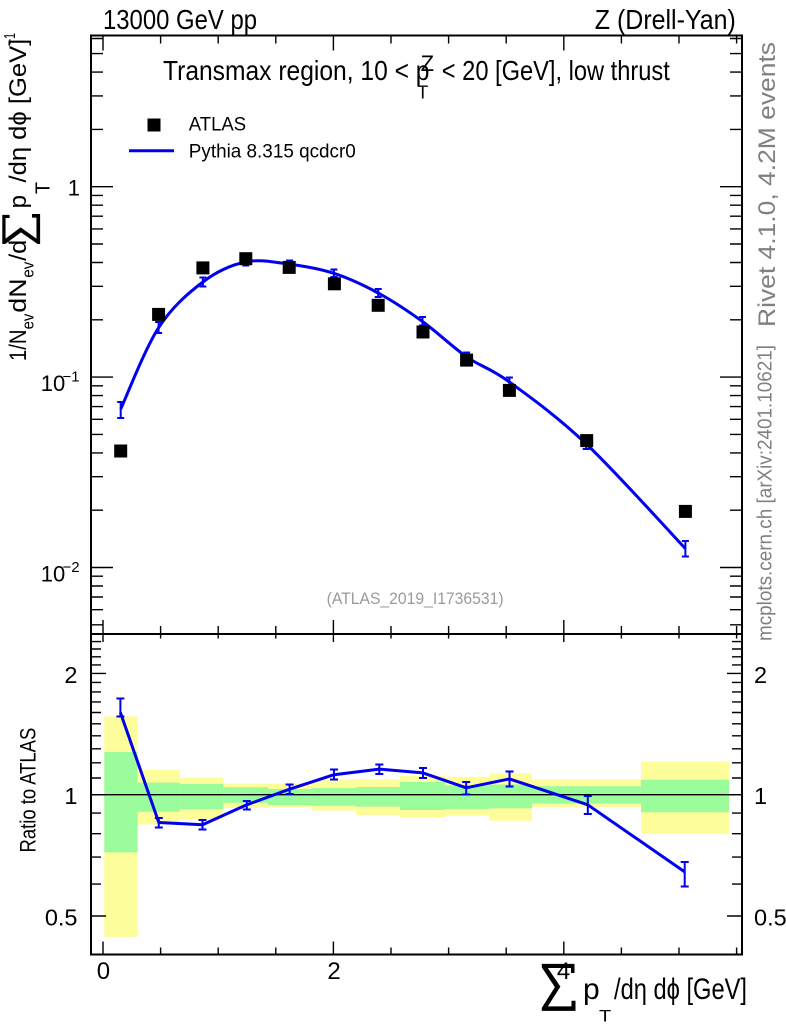 The image size is (786, 1024). I want to click on svg-text: dN, so click(18, 295).